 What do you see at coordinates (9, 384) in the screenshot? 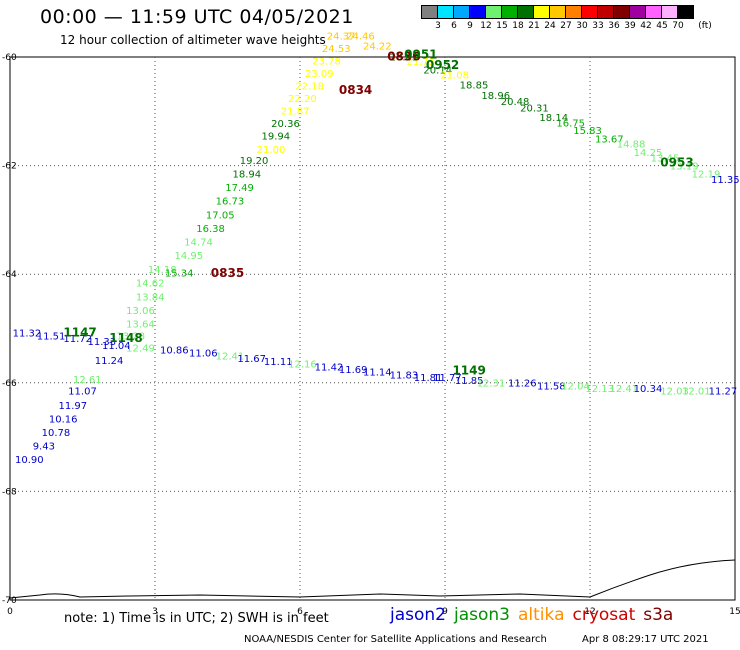
I see `y-tick-label: -66` at bounding box center [9, 384].